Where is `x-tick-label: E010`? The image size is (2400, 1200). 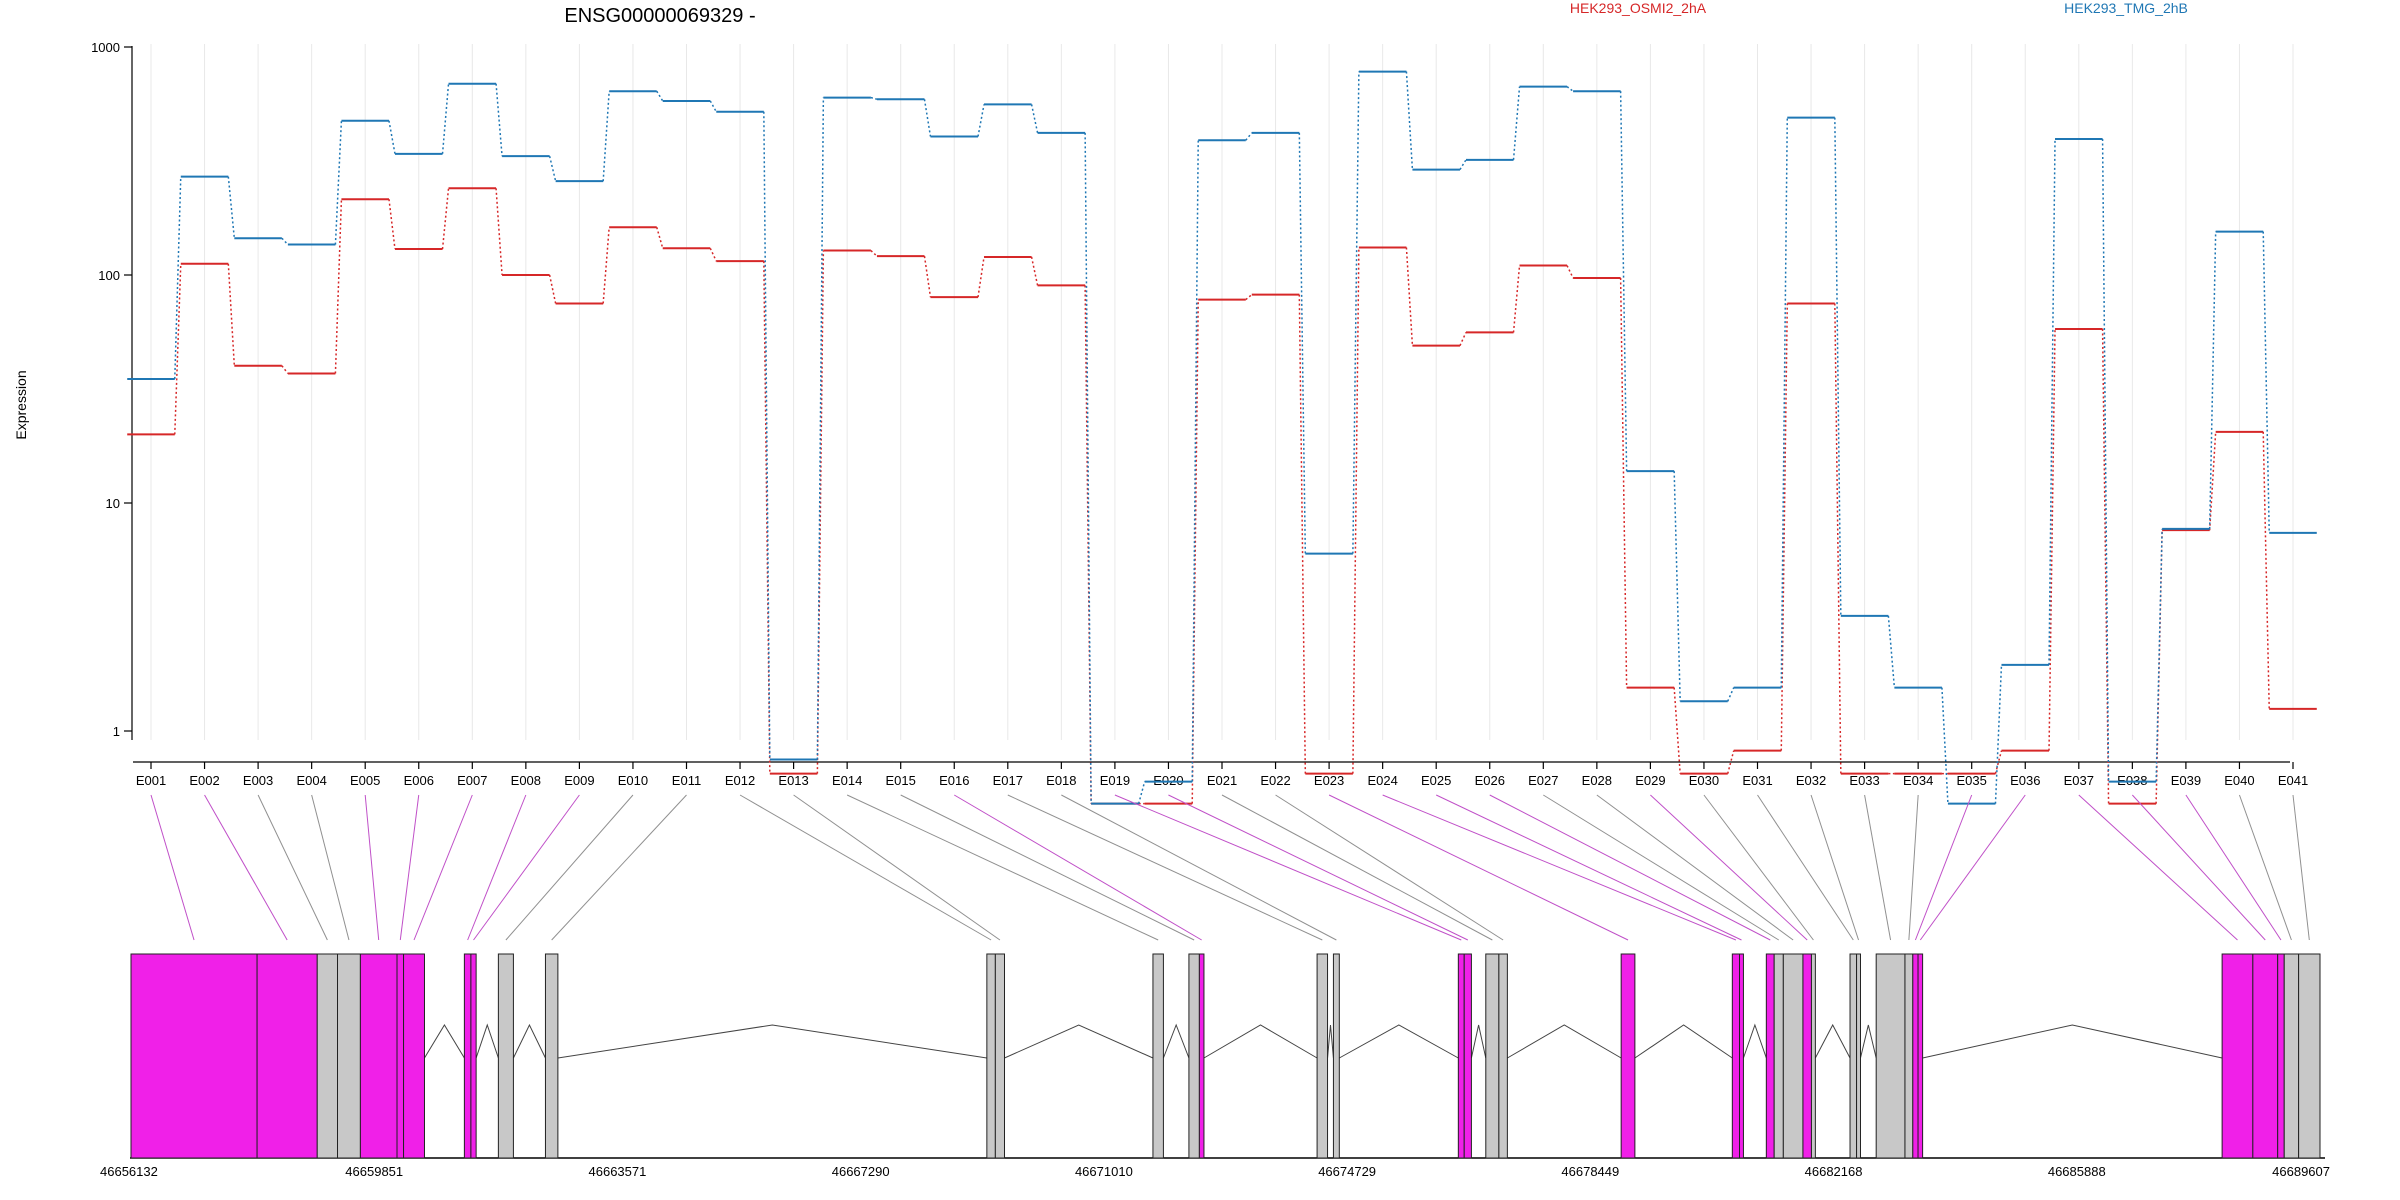 x-tick-label: E010 is located at coordinates (633, 780).